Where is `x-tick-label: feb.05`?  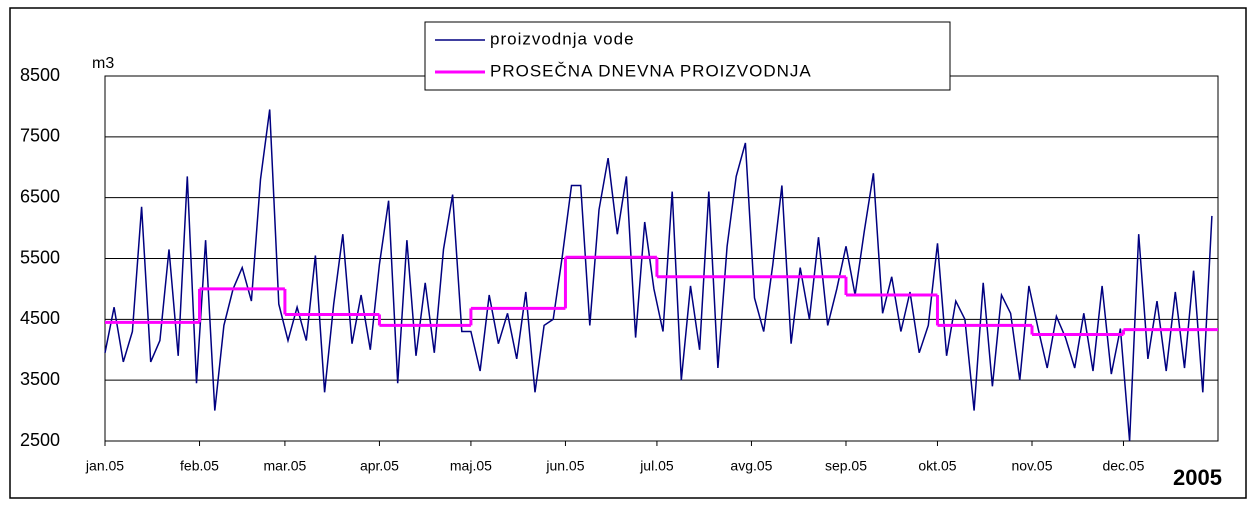 x-tick-label: feb.05 is located at coordinates (199, 466).